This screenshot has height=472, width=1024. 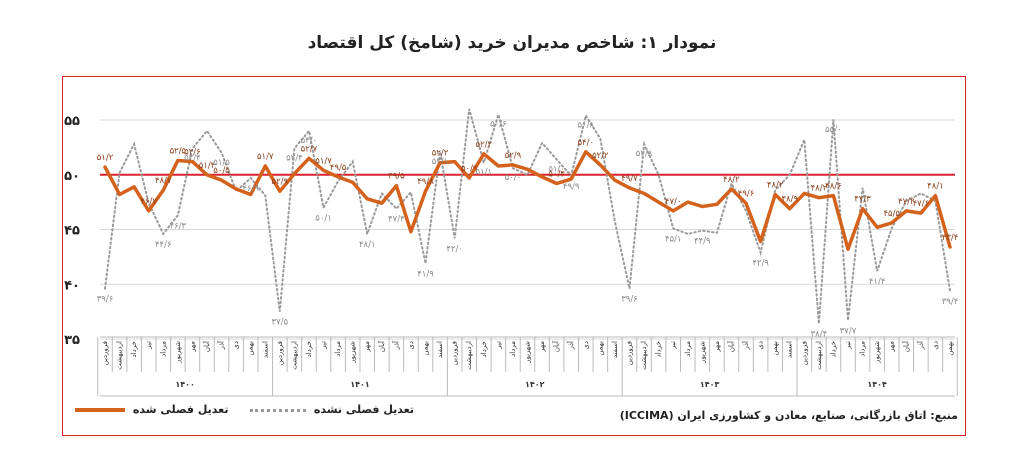 I want to click on data-label-adjusted: ۴۹/۷, so click(x=629, y=179).